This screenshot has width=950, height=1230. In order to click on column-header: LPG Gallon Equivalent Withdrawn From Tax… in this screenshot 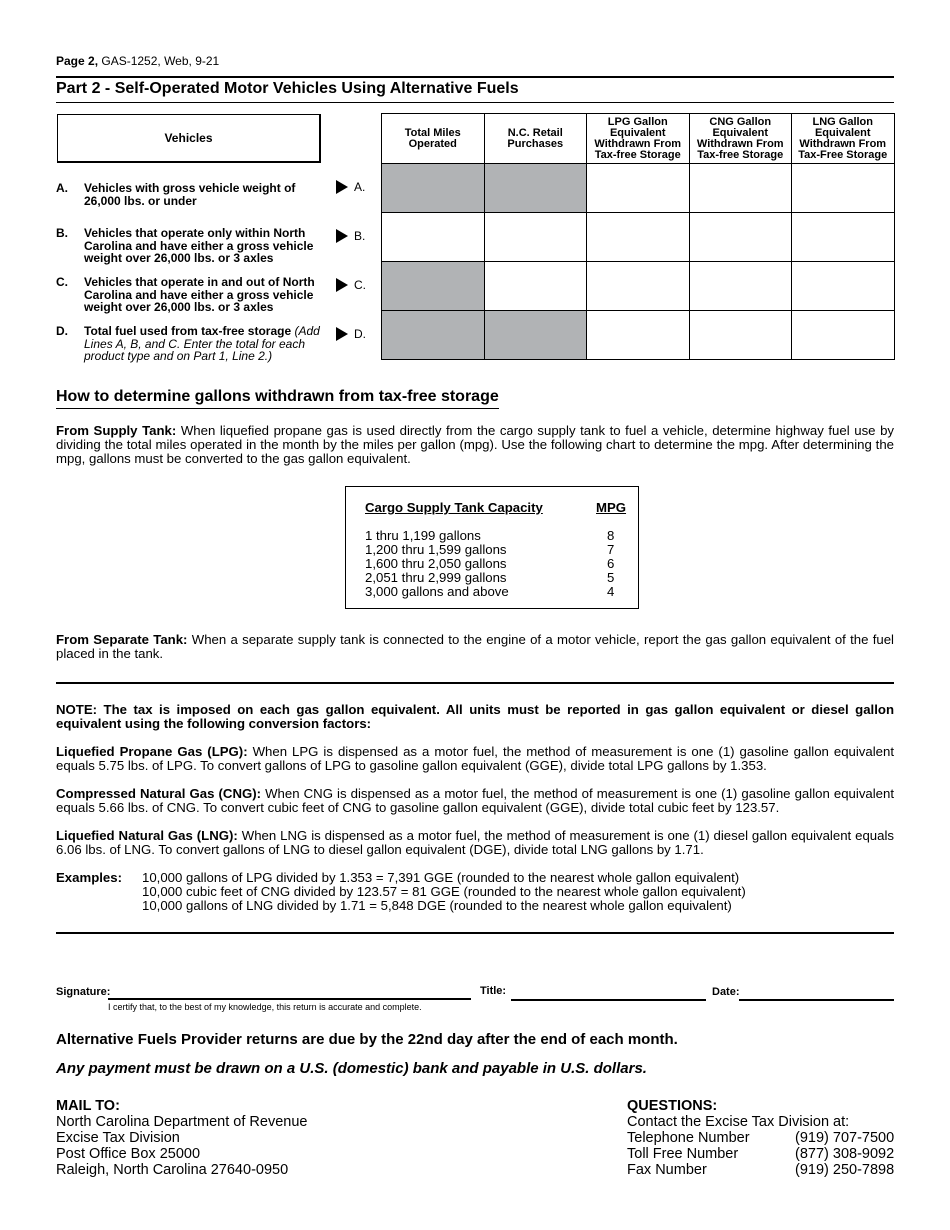, I will do `click(638, 138)`.